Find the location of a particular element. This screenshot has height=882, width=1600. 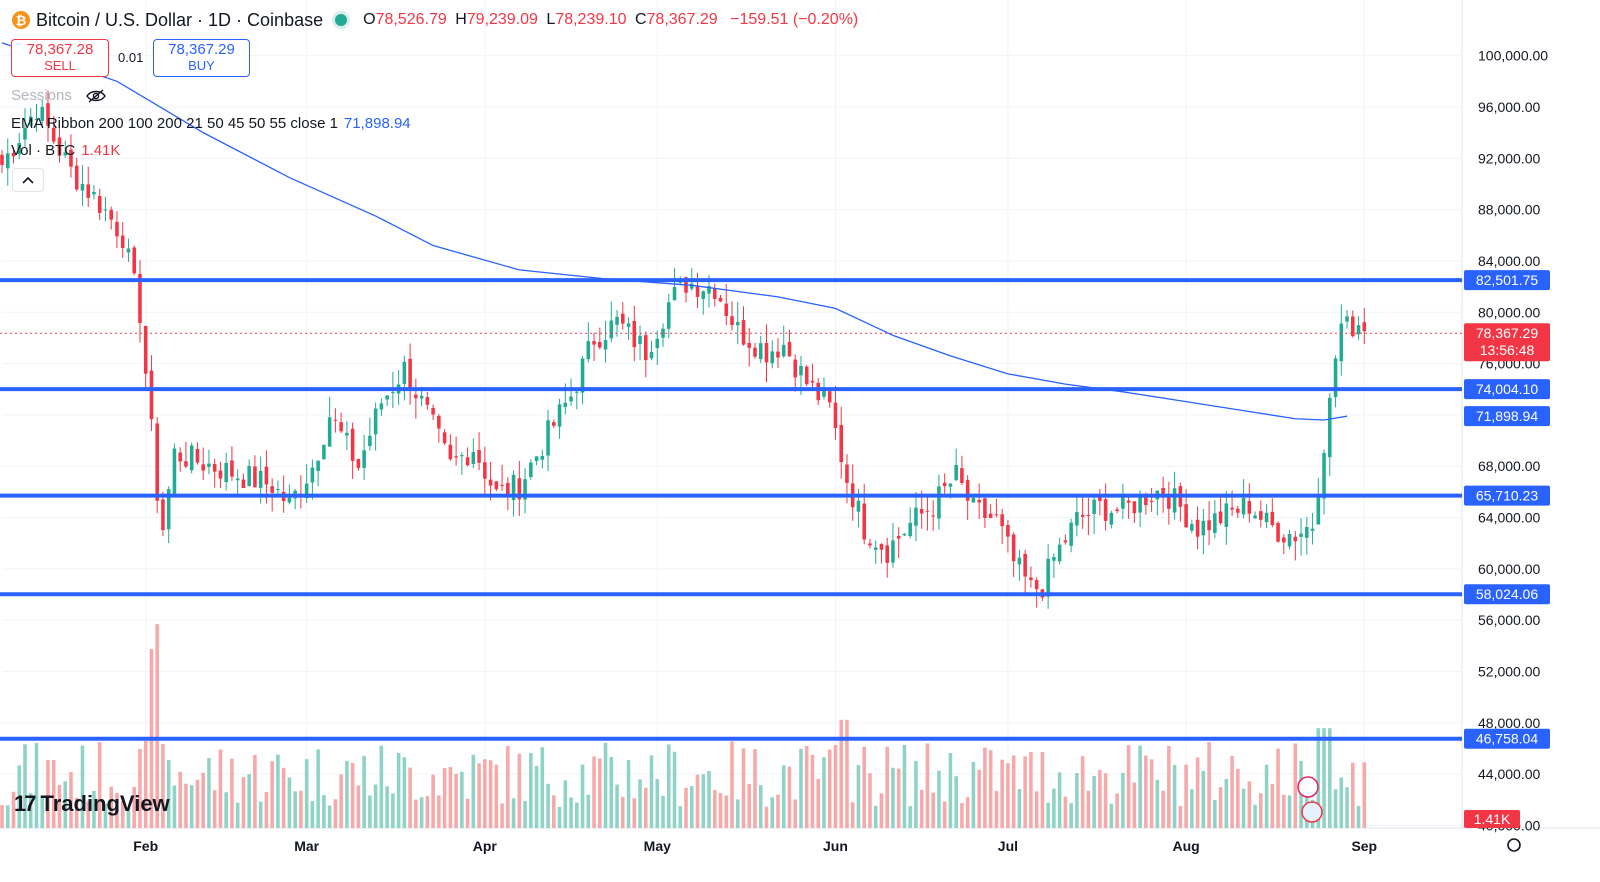

eye-hidden-icon is located at coordinates (96, 96).